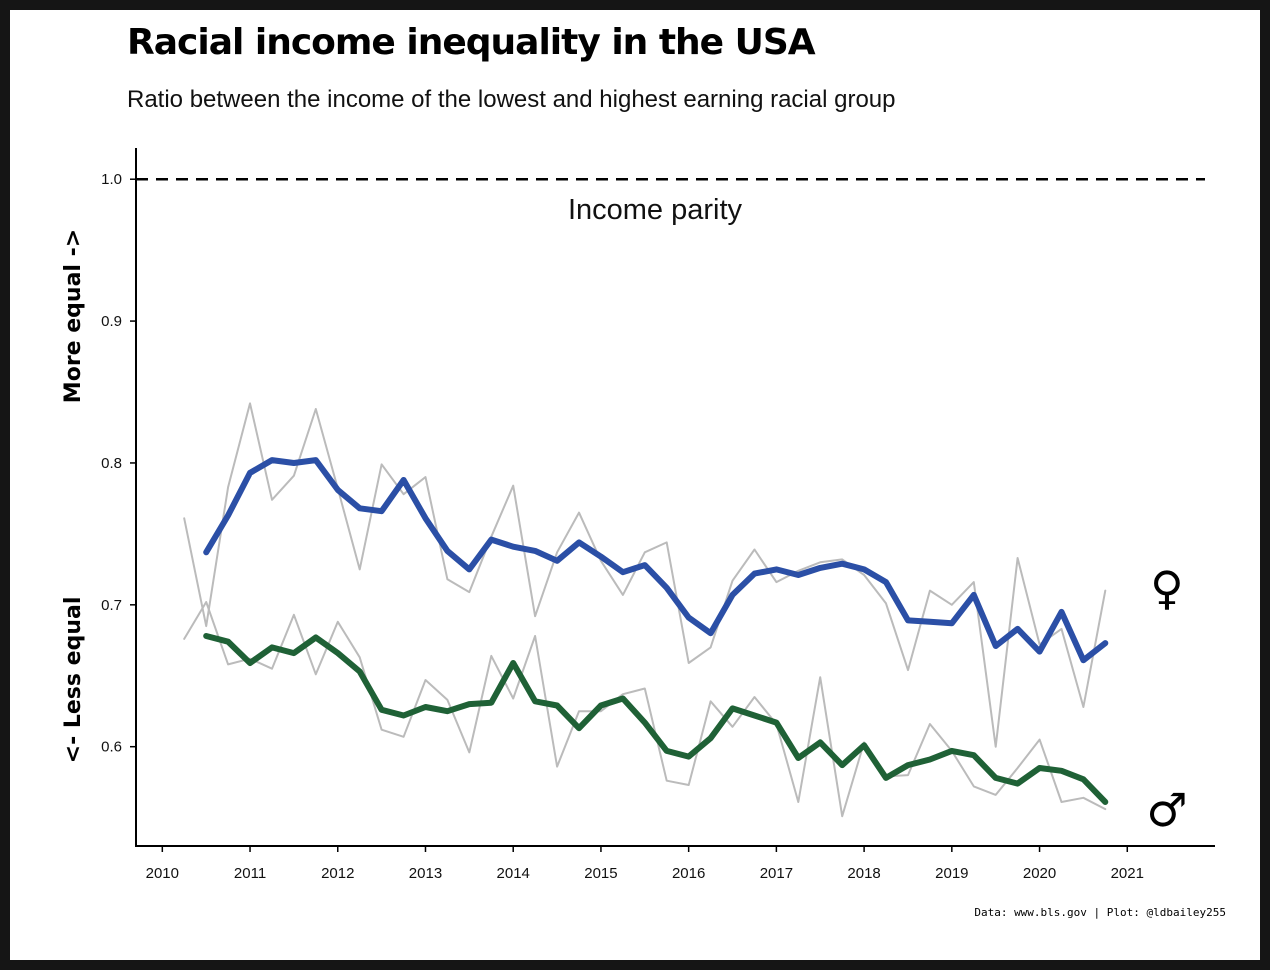  I want to click on x-tick-label: 2019, so click(951, 873).